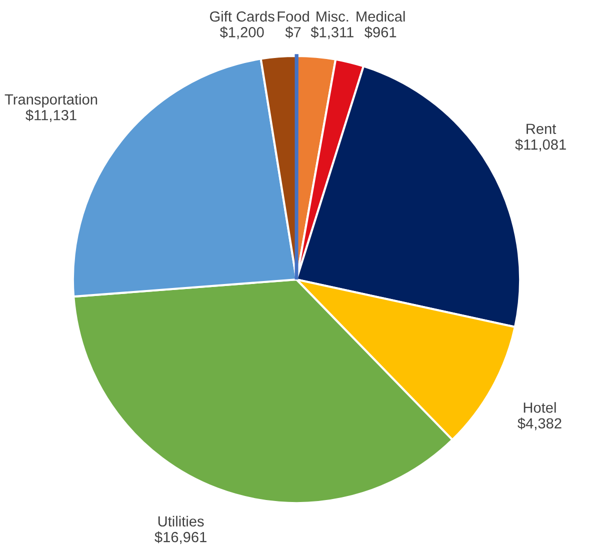  I want to click on slice-label: Gift Cards, so click(242, 16).